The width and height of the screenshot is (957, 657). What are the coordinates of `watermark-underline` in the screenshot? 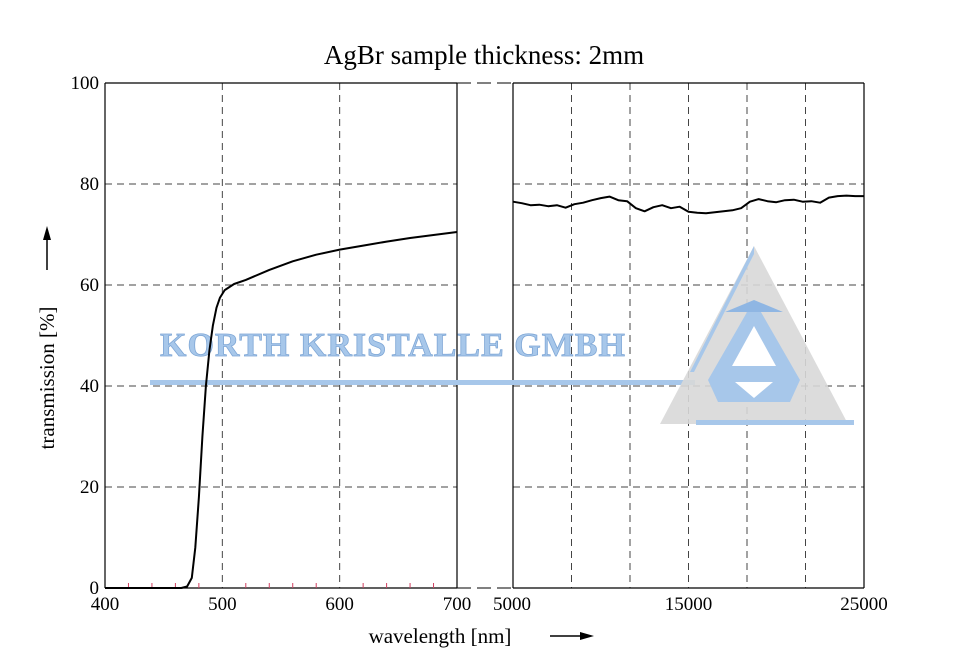 It's located at (422, 382).